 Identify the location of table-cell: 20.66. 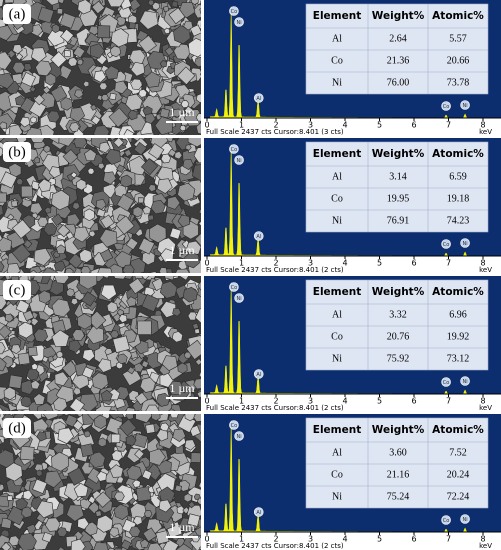
(458, 60).